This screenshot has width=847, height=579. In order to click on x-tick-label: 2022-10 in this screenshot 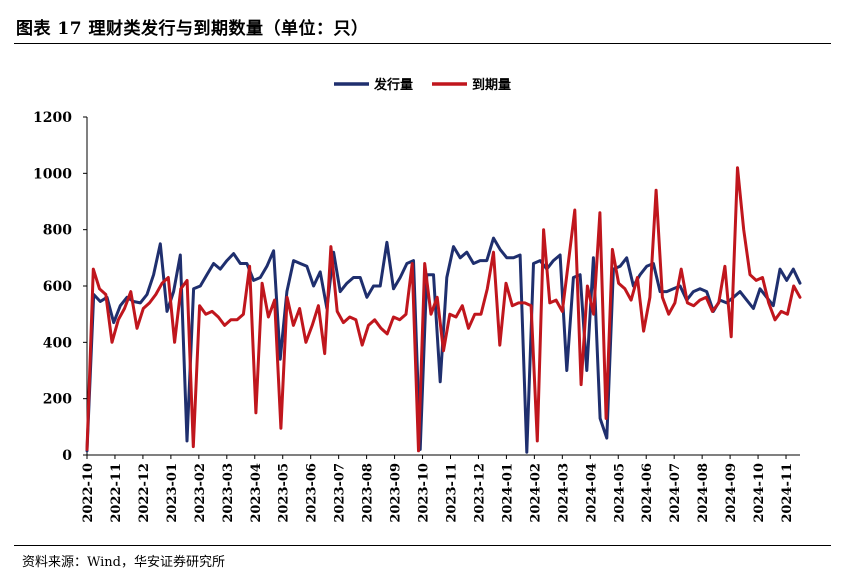, I will do `click(88, 493)`.